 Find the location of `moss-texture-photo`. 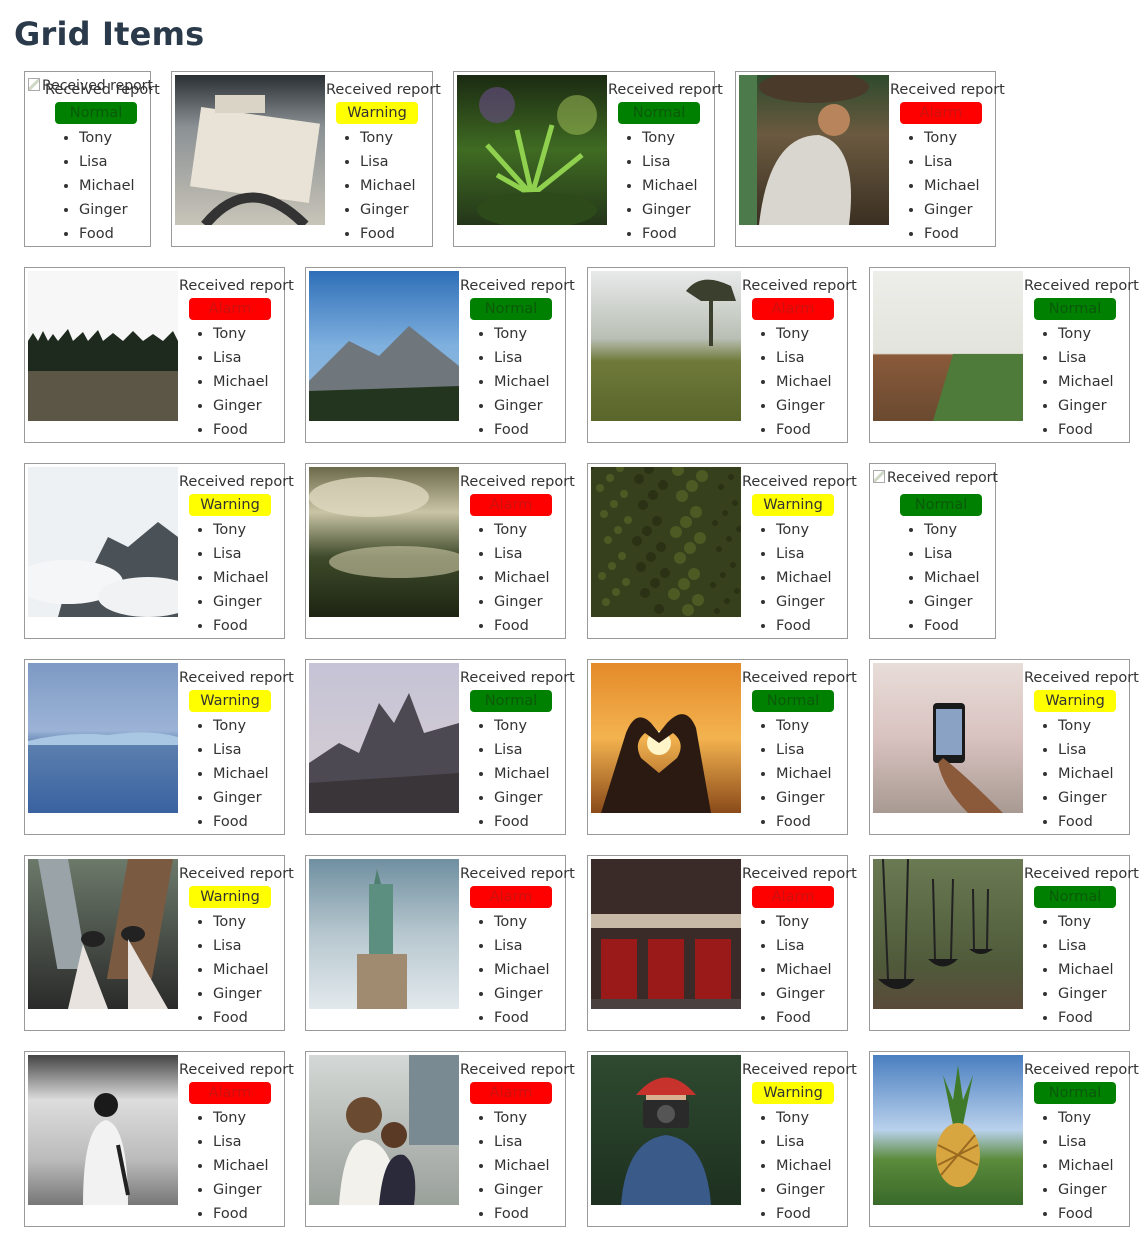

moss-texture-photo is located at coordinates (666, 542).